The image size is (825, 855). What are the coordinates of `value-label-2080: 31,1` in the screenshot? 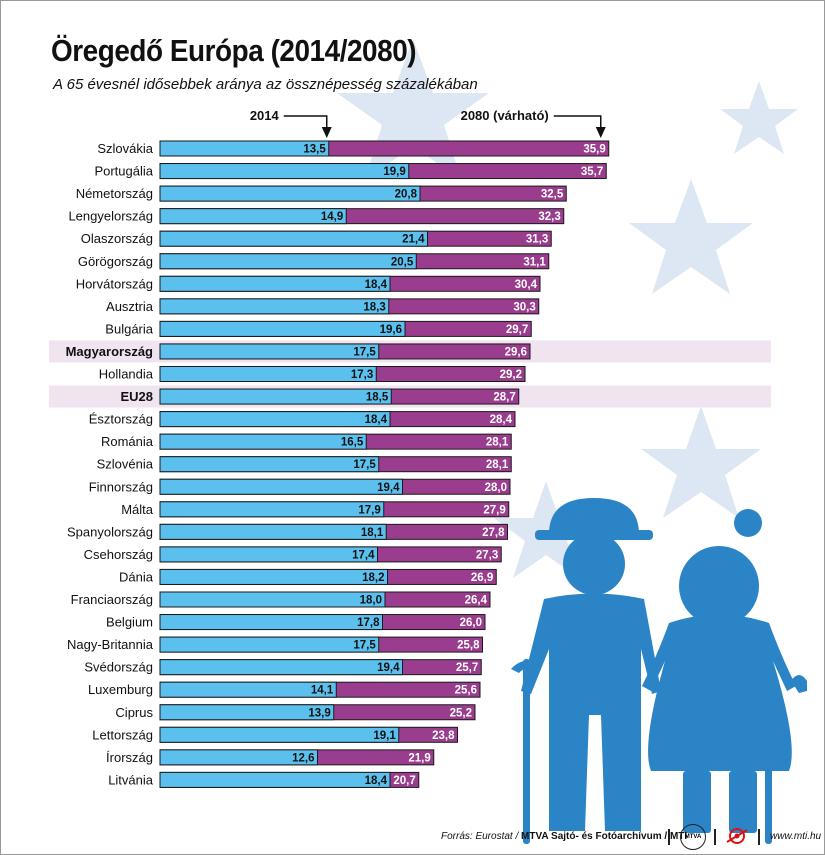 It's located at (534, 262).